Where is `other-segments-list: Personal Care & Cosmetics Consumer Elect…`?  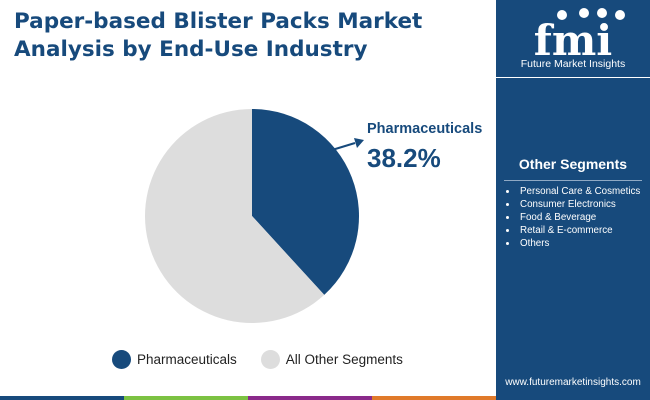
other-segments-list: Personal Care & Cosmetics Consumer Elect… is located at coordinates (572, 217).